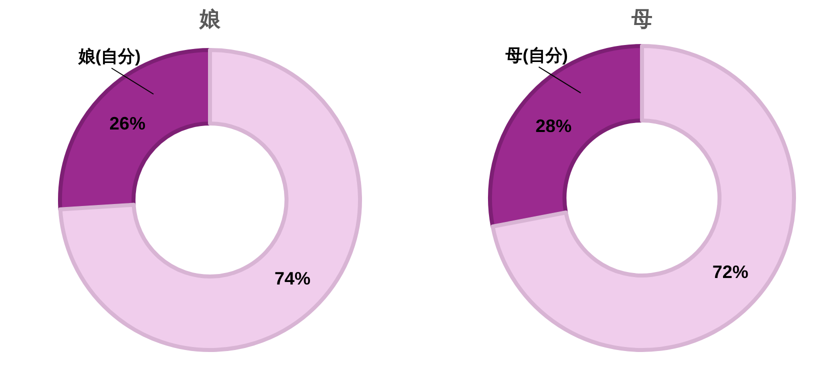 The height and width of the screenshot is (373, 829). I want to click on chart-title: 娘, so click(210, 19).